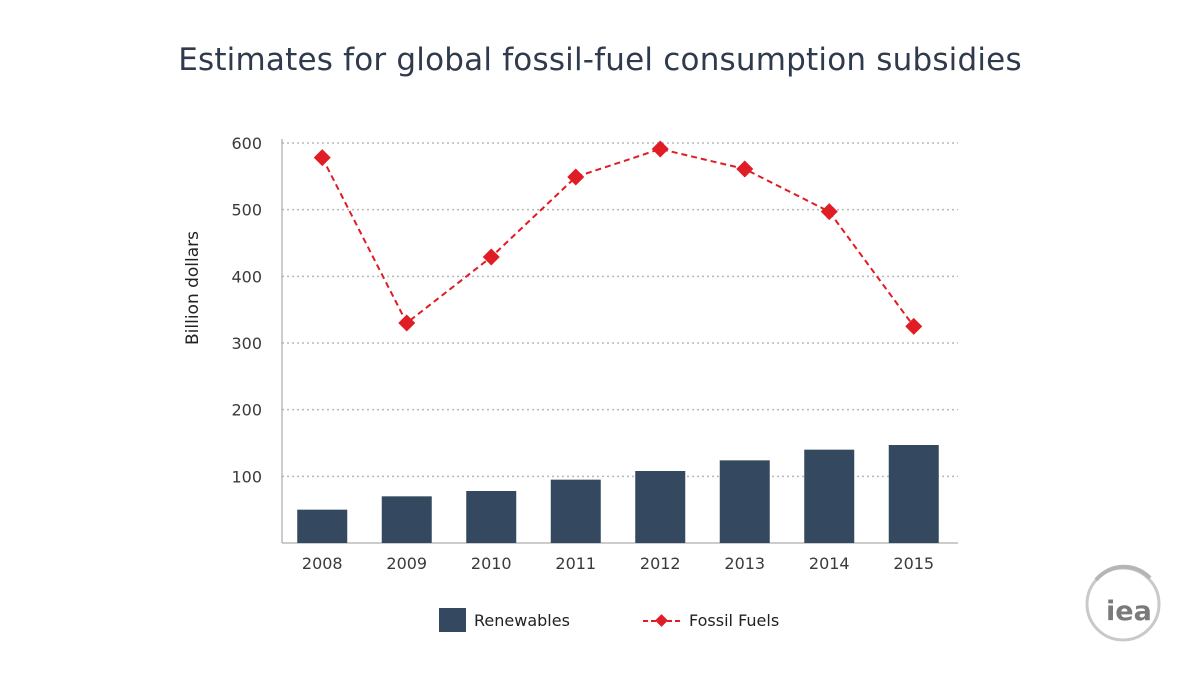 The width and height of the screenshot is (1200, 675). Describe the element at coordinates (246, 410) in the screenshot. I see `y-tick-label: 200` at that location.